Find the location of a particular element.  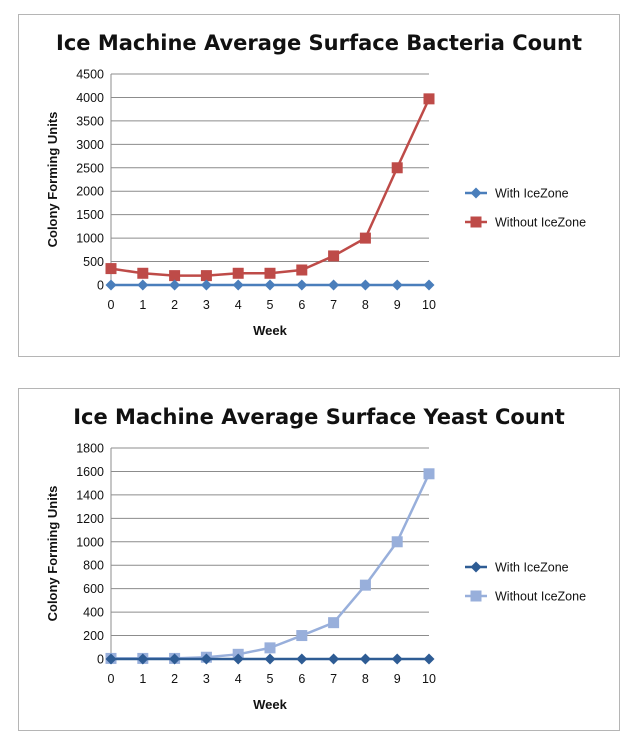

y-tick-label: 600 is located at coordinates (93, 589).